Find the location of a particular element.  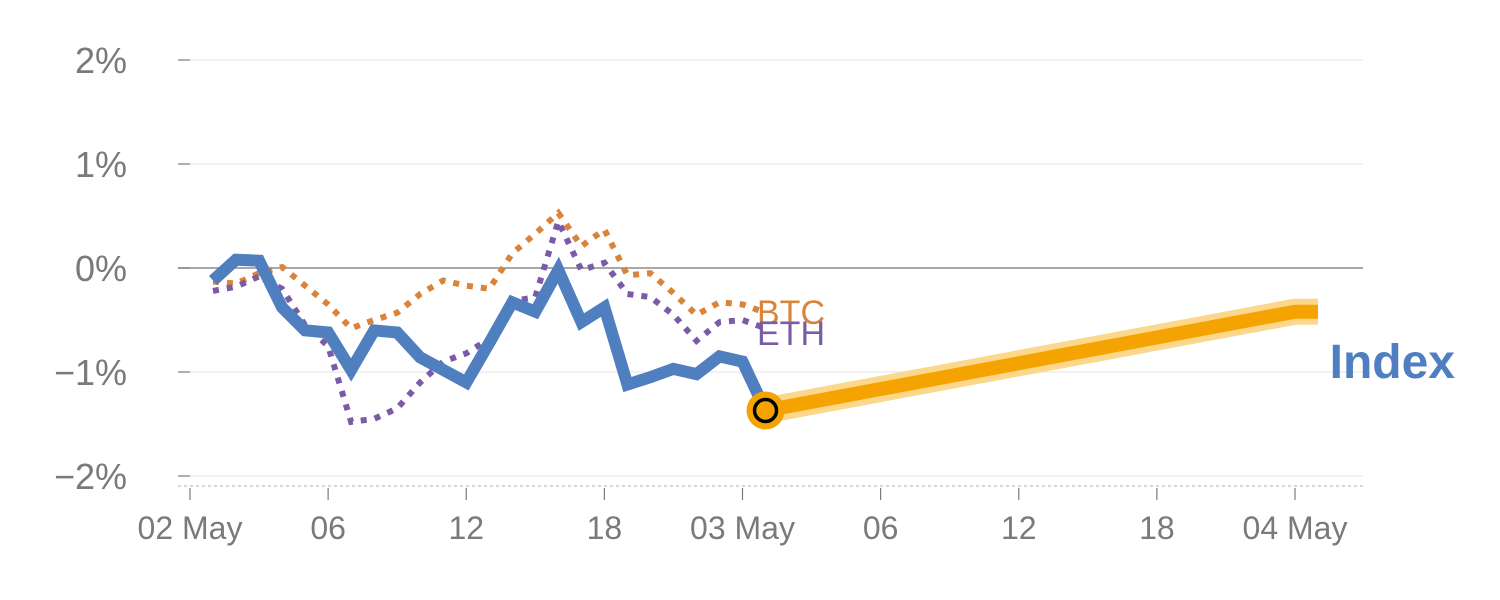

btc-line is located at coordinates (489, 270).